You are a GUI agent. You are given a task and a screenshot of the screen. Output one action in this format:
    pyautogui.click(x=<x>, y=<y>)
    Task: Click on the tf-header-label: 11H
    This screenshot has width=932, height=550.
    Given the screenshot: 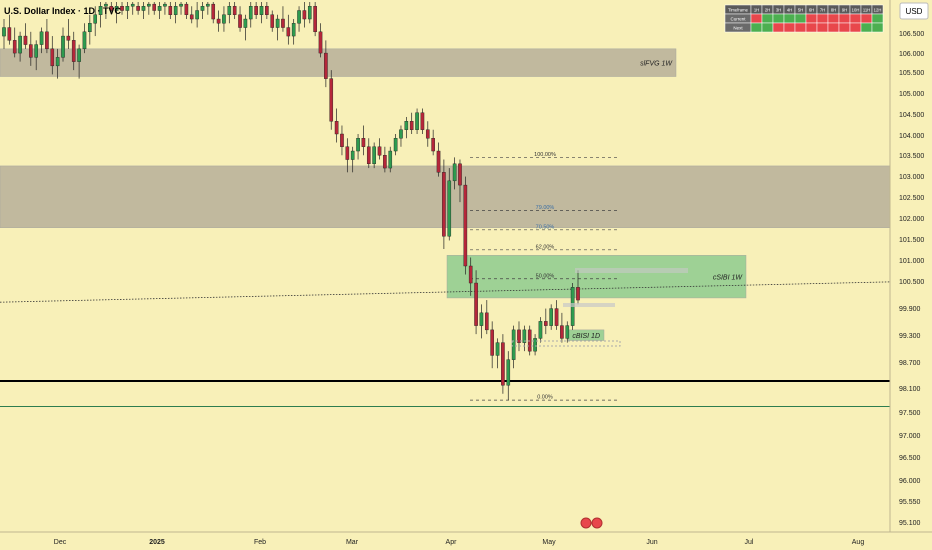 What is the action you would take?
    pyautogui.click(x=866, y=9)
    